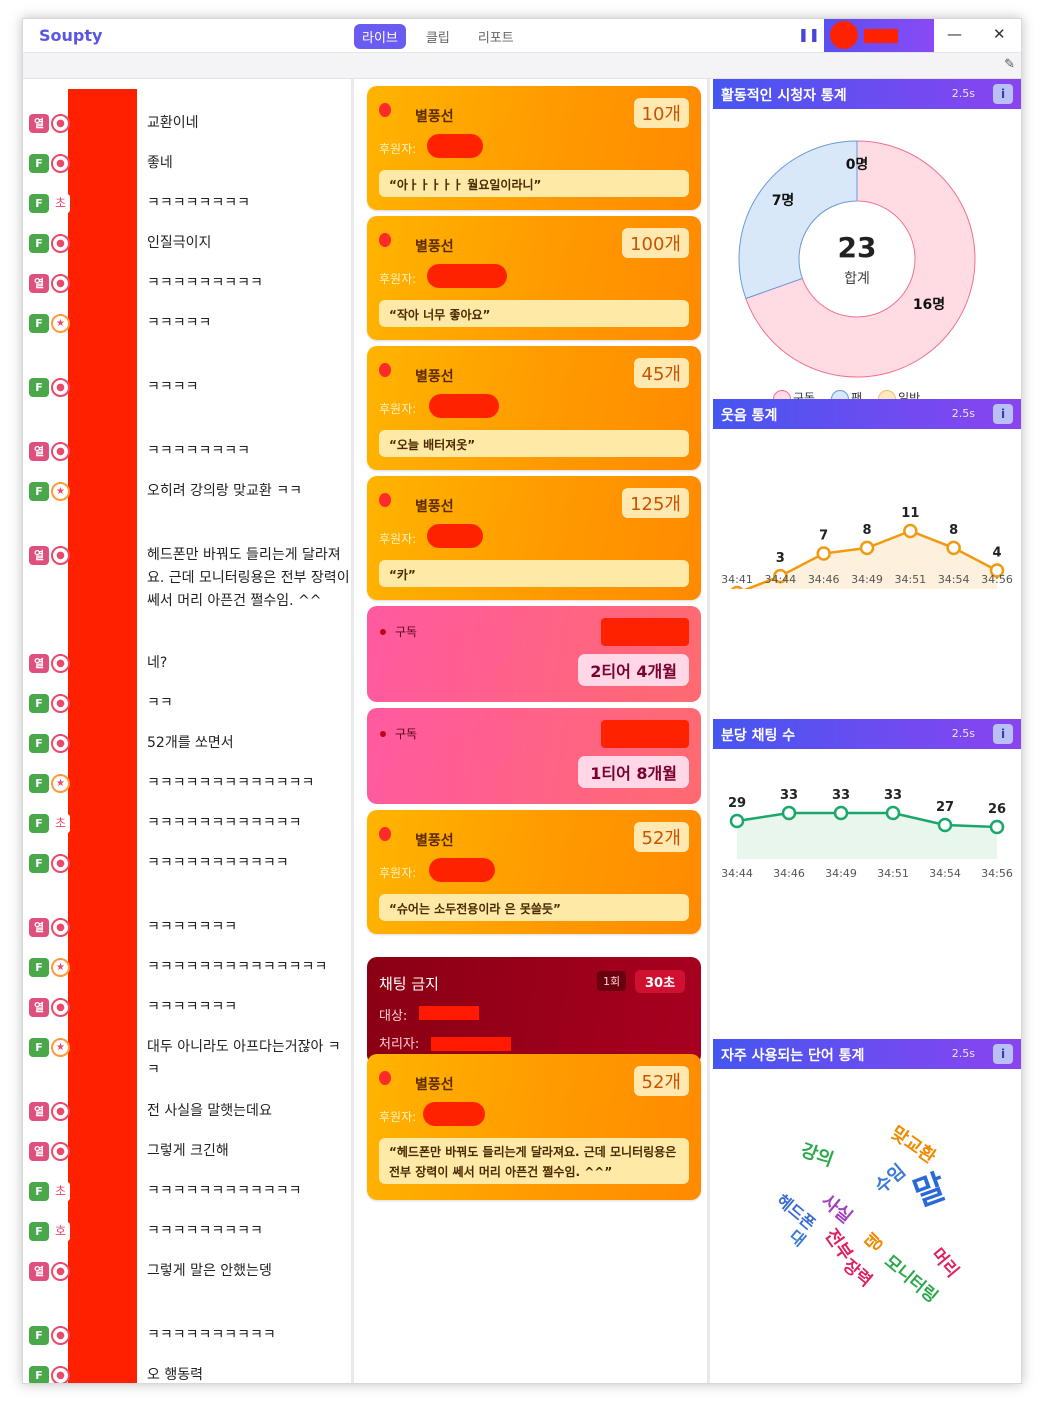 The width and height of the screenshot is (1044, 1410). What do you see at coordinates (655, 503) in the screenshot?
I see `balloon-count: 125개` at bounding box center [655, 503].